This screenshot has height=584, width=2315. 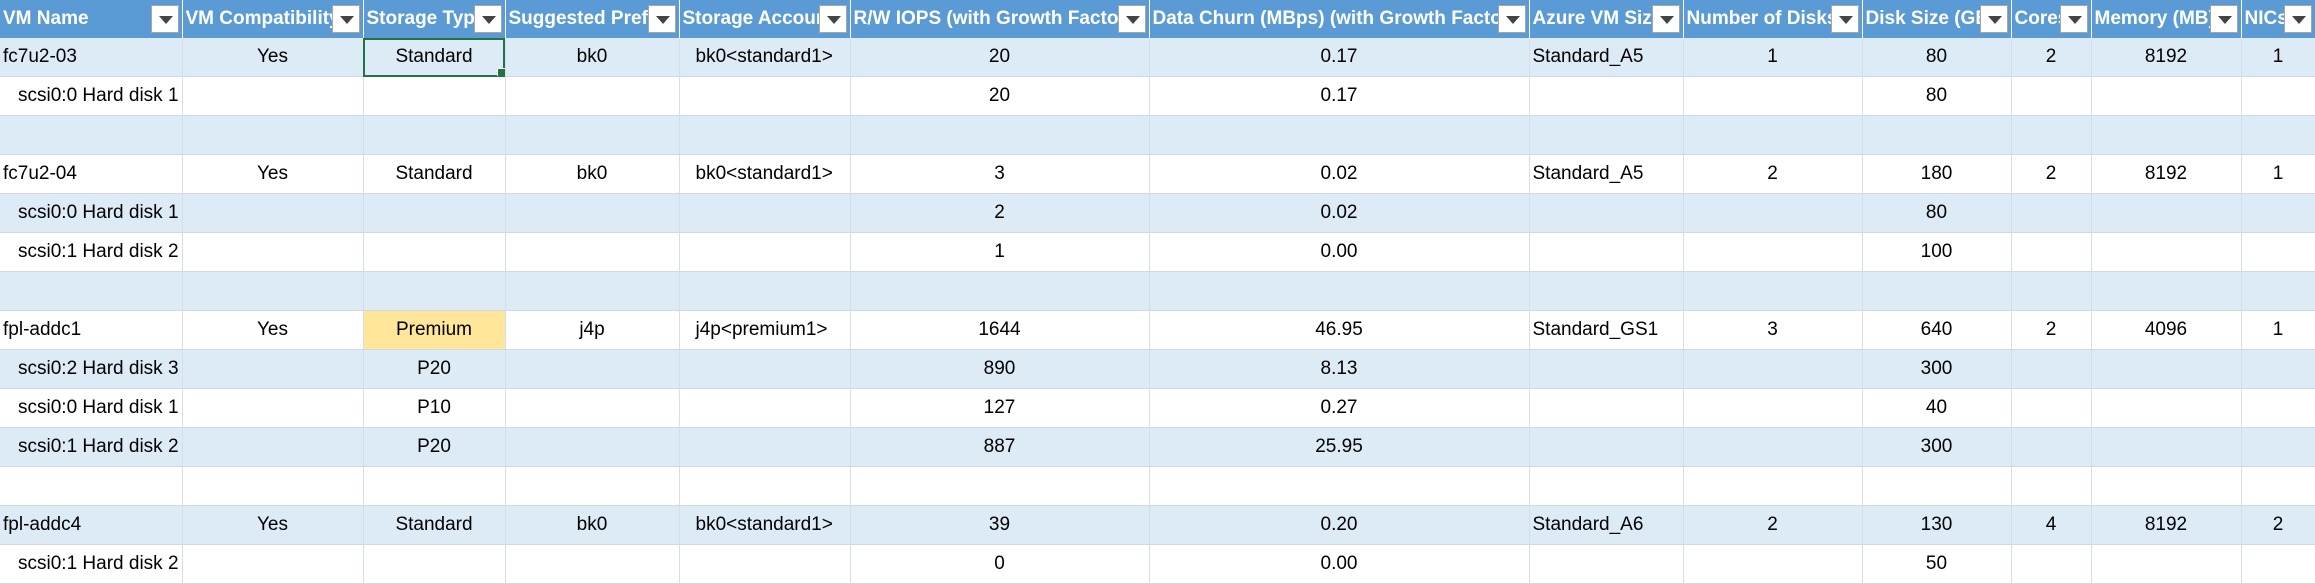 I want to click on cell-vm-name: scsi0:1 Hard disk 2, so click(x=91, y=447).